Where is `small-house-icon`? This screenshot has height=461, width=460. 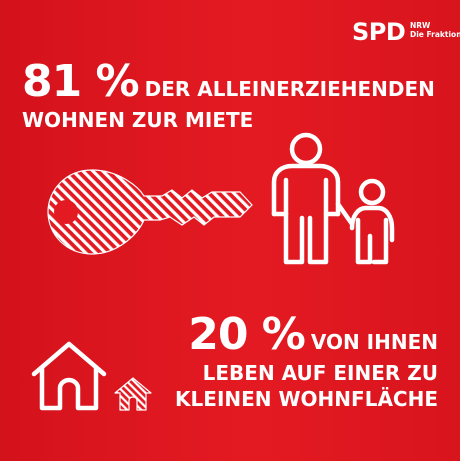 small-house-icon is located at coordinates (133, 394).